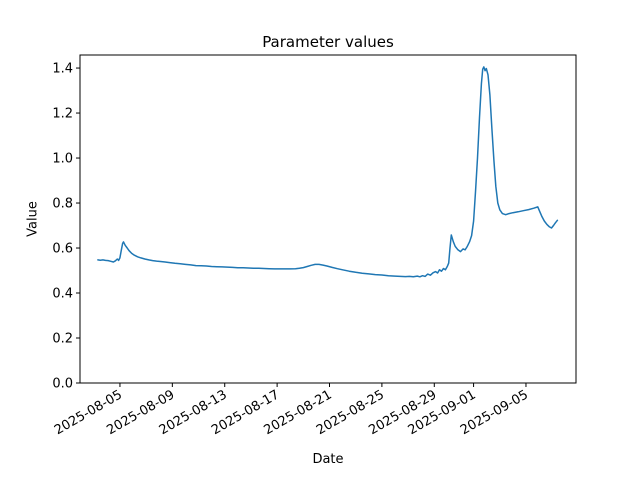  Describe the element at coordinates (62, 114) in the screenshot. I see `y-tick-label: 1.2` at that location.